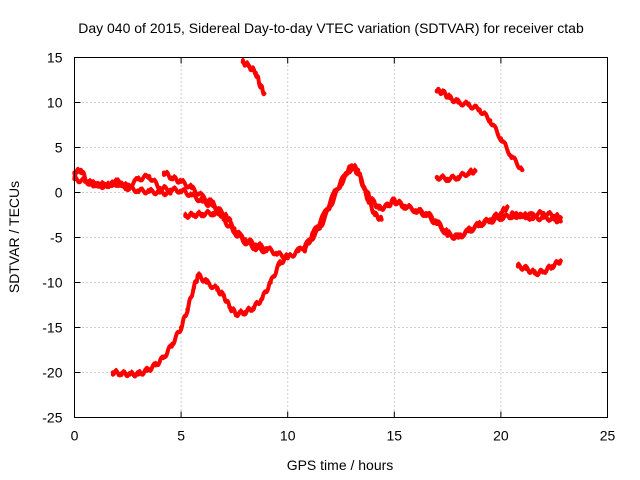  Describe the element at coordinates (288, 436) in the screenshot. I see `x-tick-label: 10` at that location.